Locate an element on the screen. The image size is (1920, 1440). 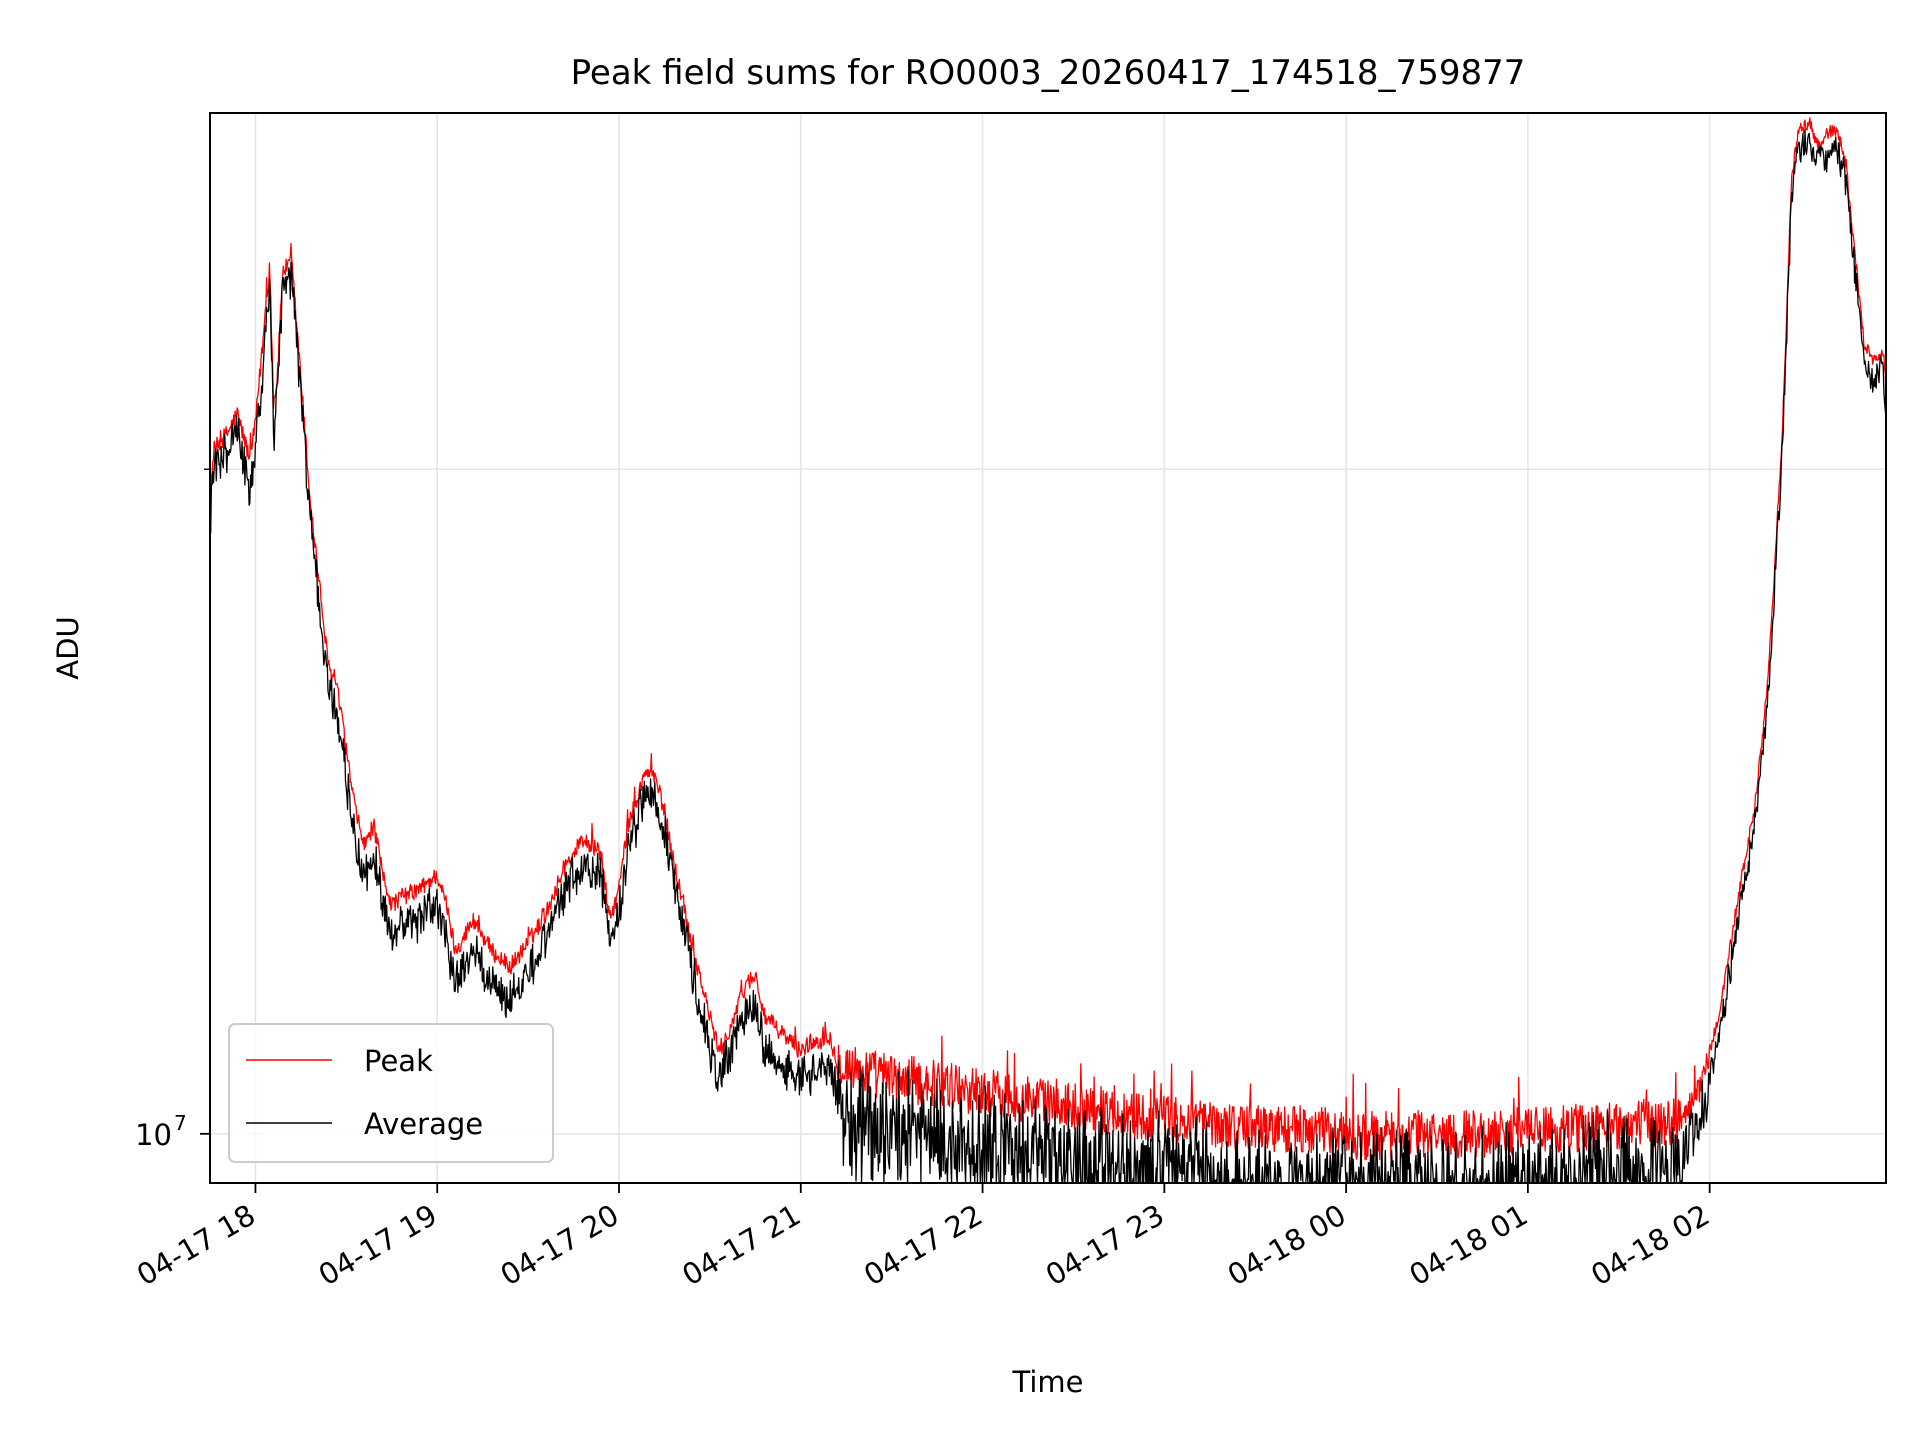
legend: Peak Average is located at coordinates (391, 1093).